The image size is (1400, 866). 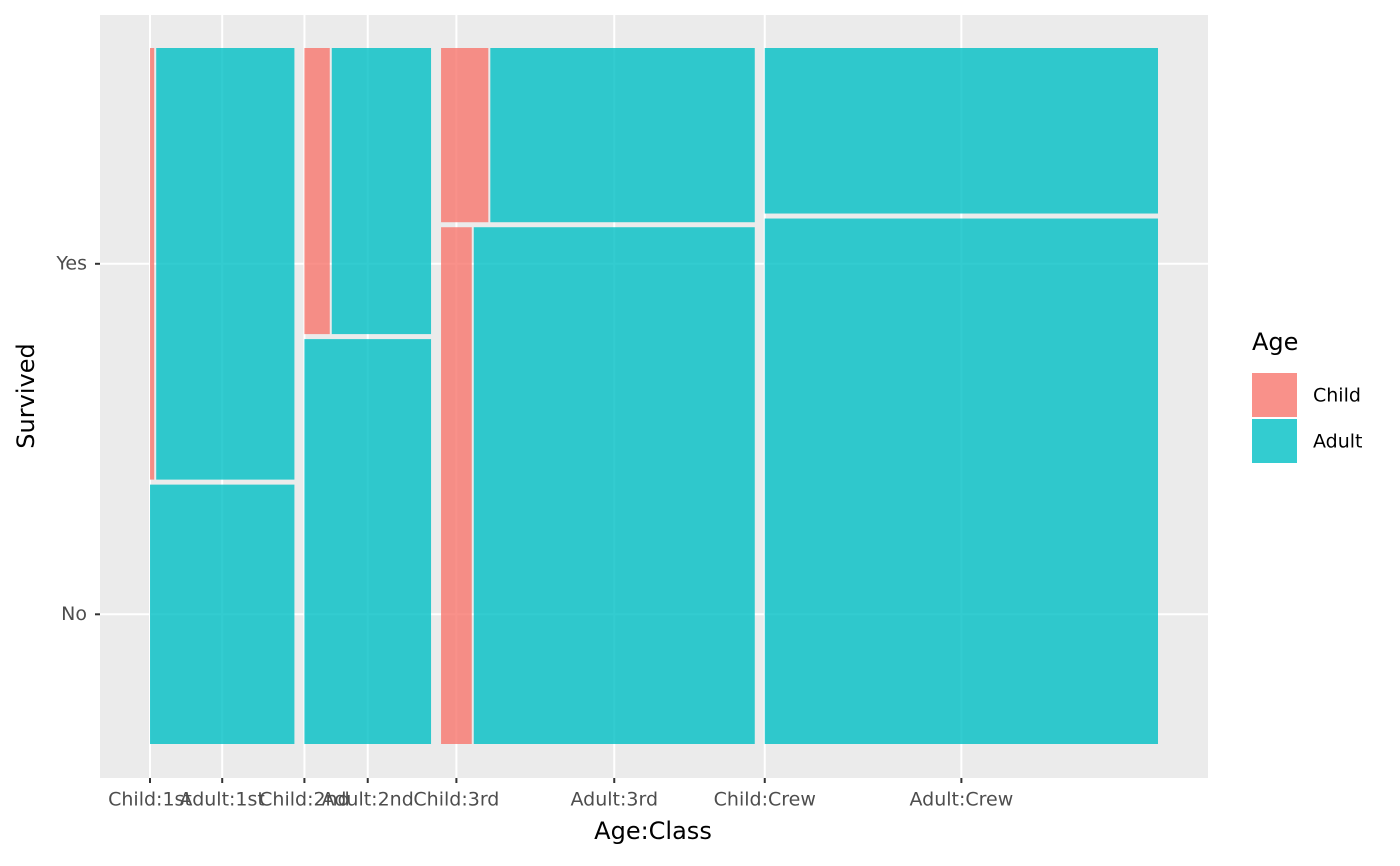 What do you see at coordinates (150, 800) in the screenshot?
I see `x-tick-label: Child:1st` at bounding box center [150, 800].